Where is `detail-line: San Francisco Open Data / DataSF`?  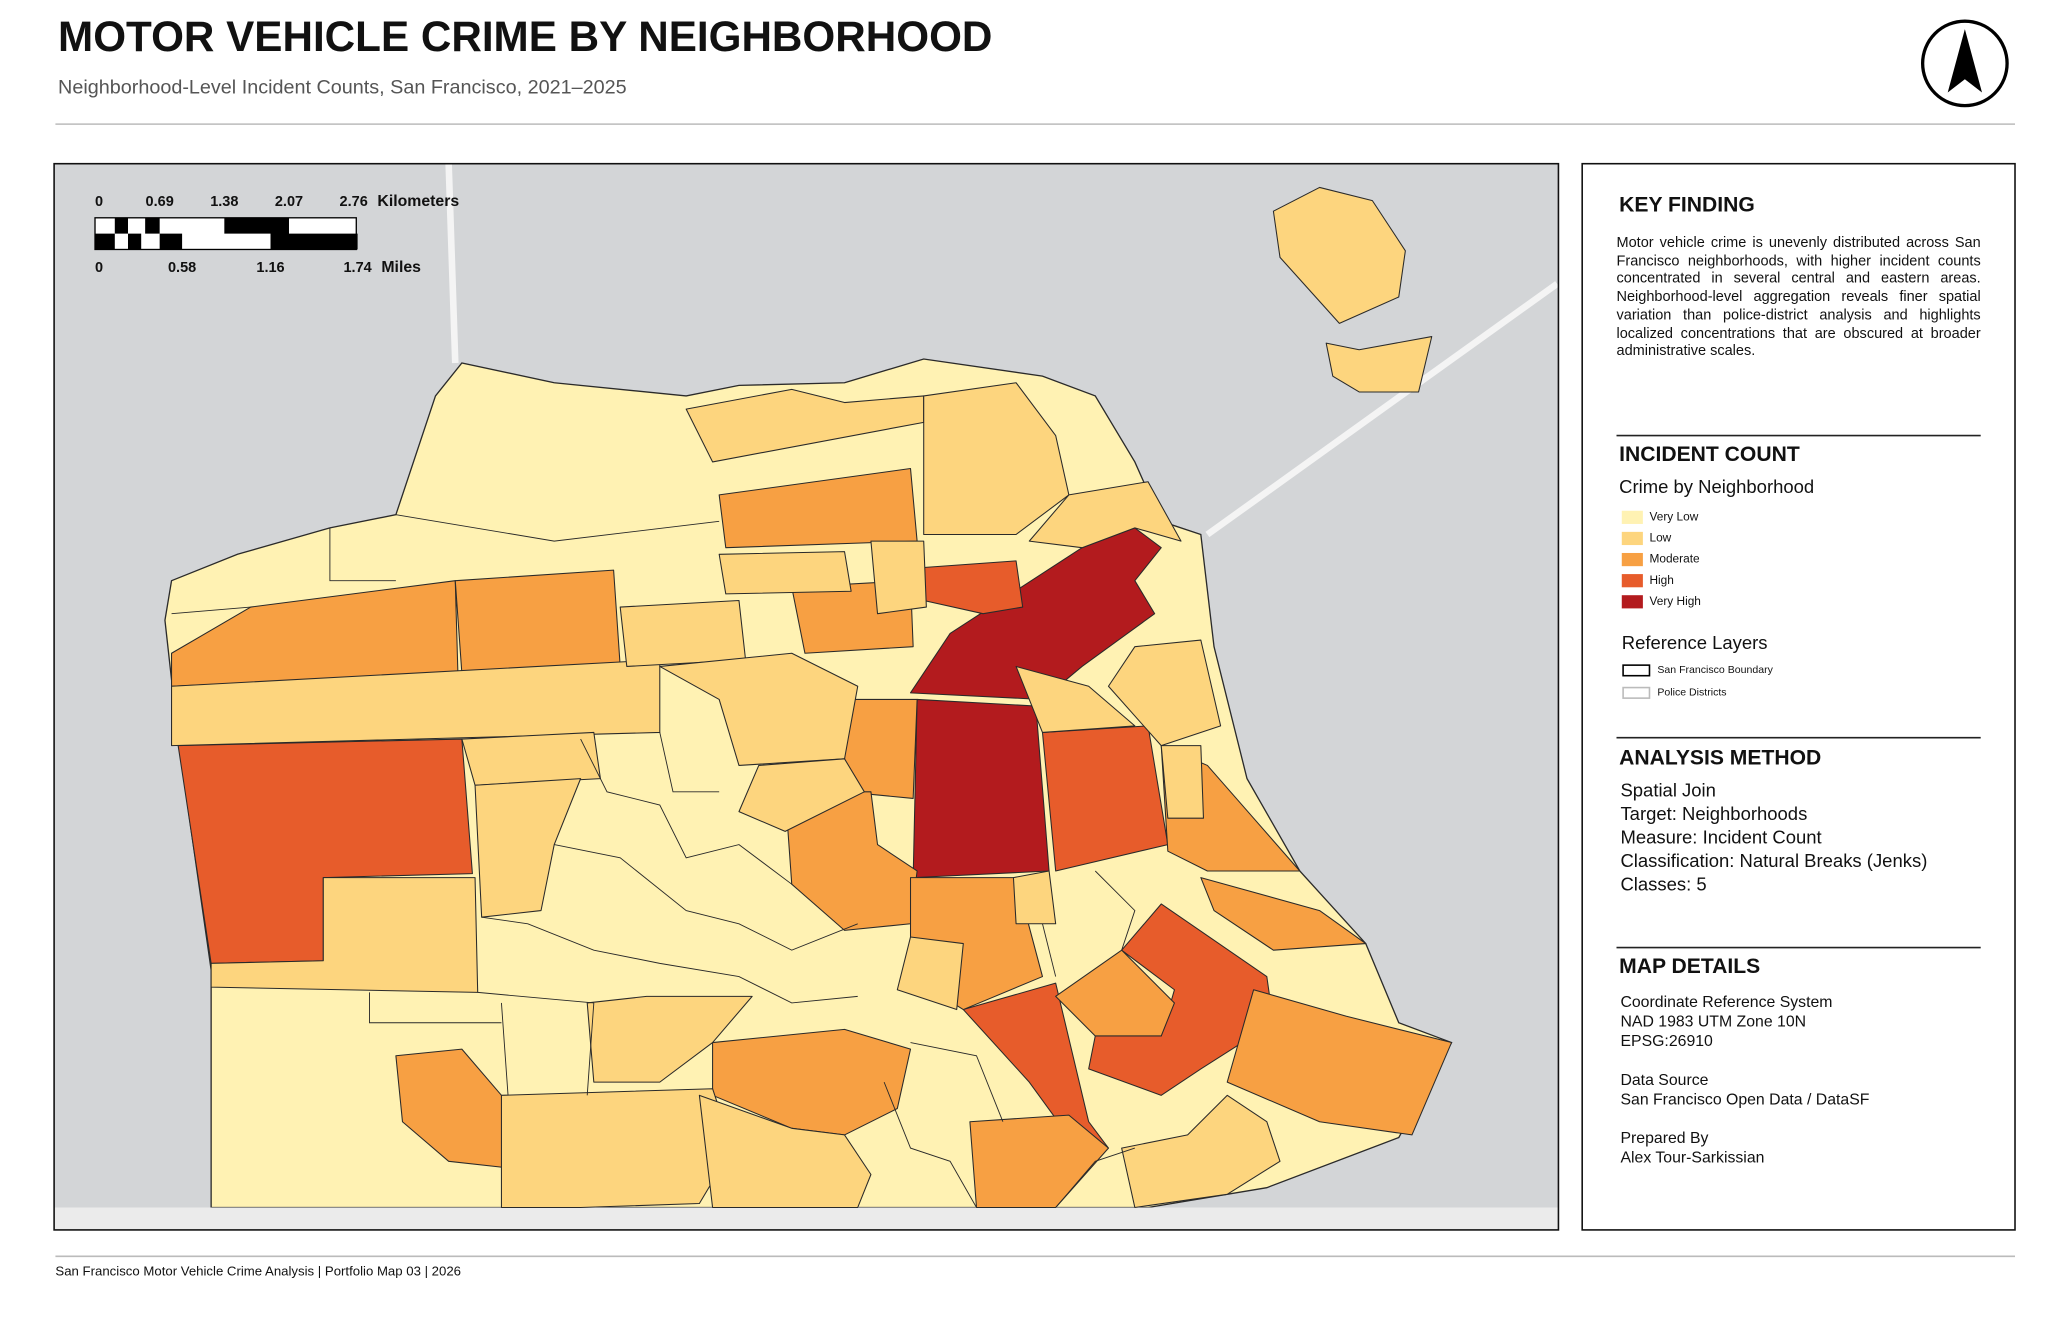
detail-line: San Francisco Open Data / DataSF is located at coordinates (1744, 1099).